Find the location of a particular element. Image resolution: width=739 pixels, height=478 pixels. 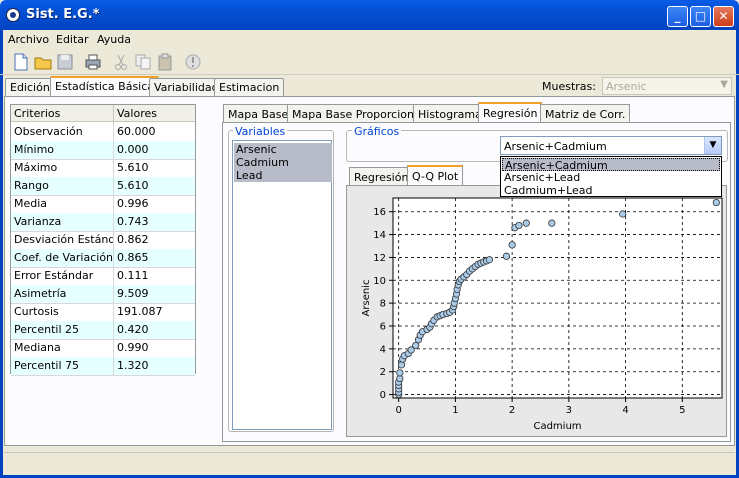

variable-item-lead: Lead is located at coordinates (283, 175).